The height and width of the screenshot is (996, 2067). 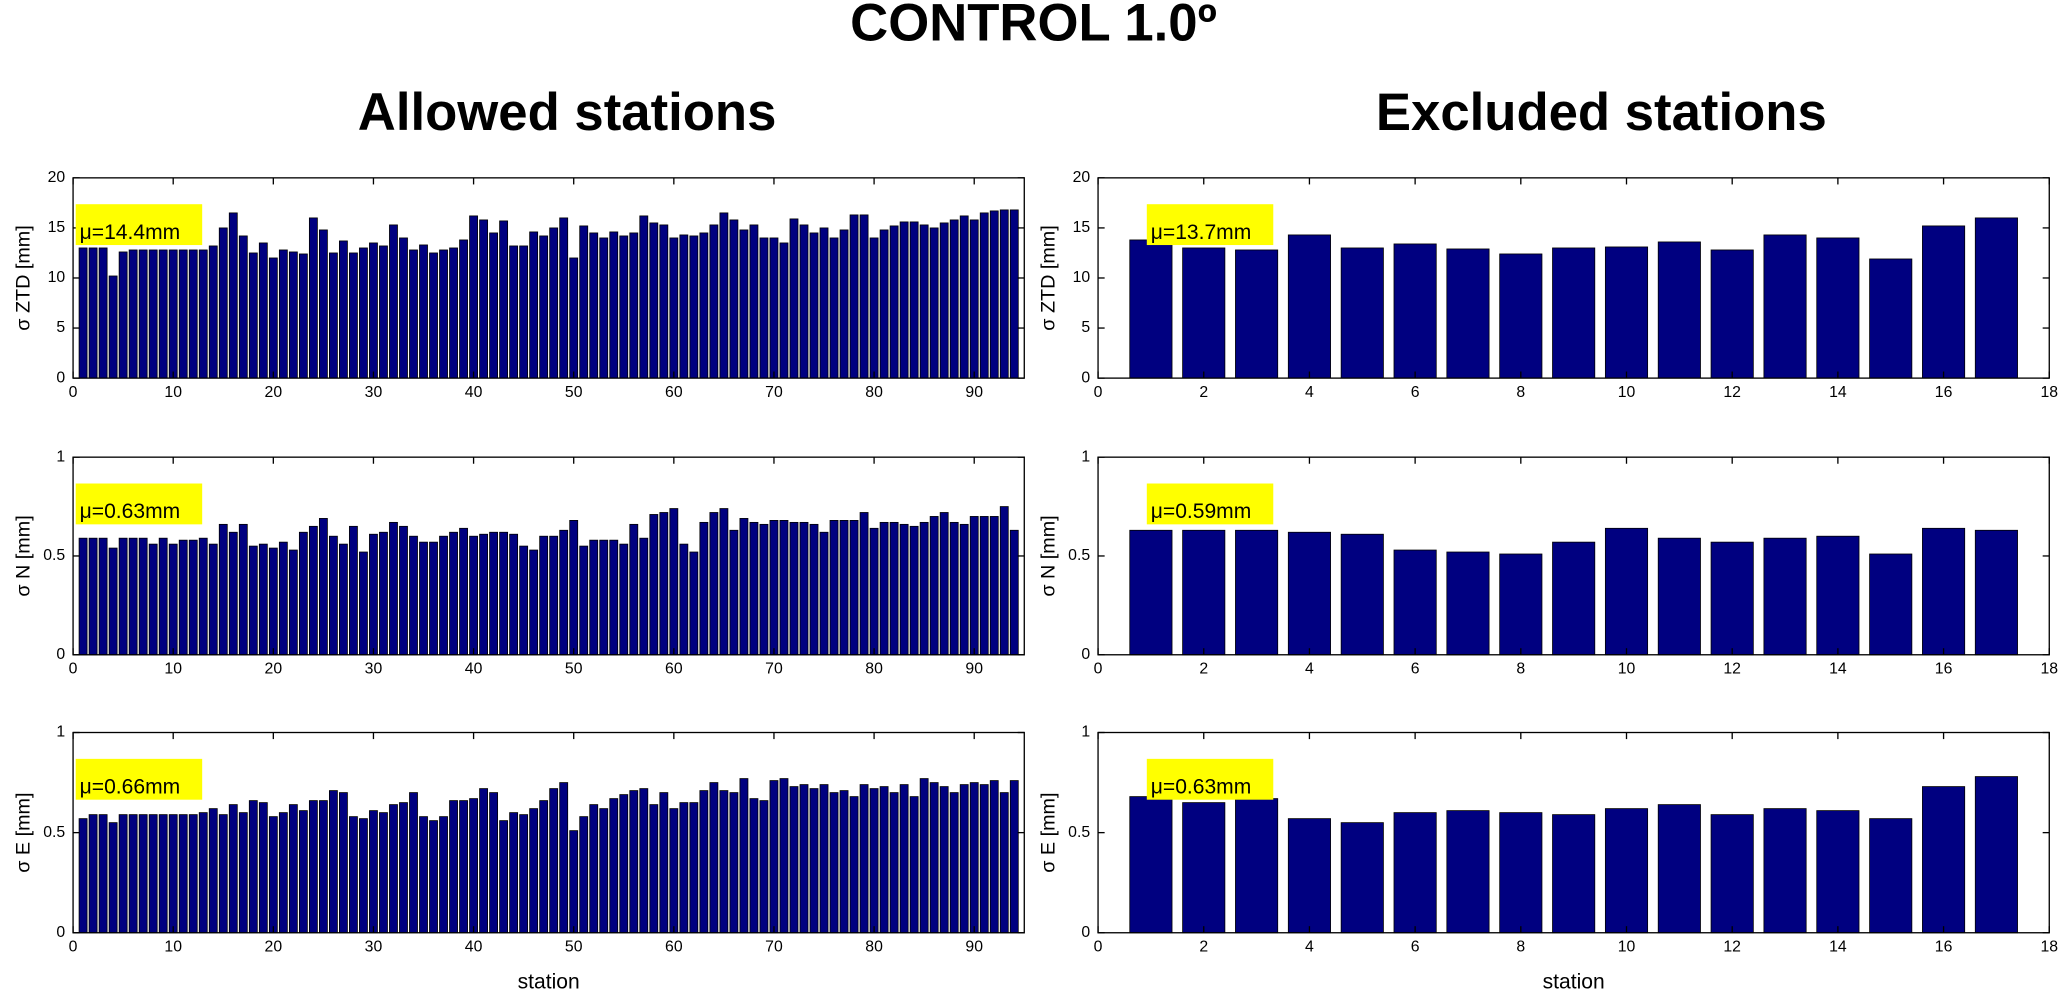 I want to click on x-tick-label: 50, so click(x=574, y=946).